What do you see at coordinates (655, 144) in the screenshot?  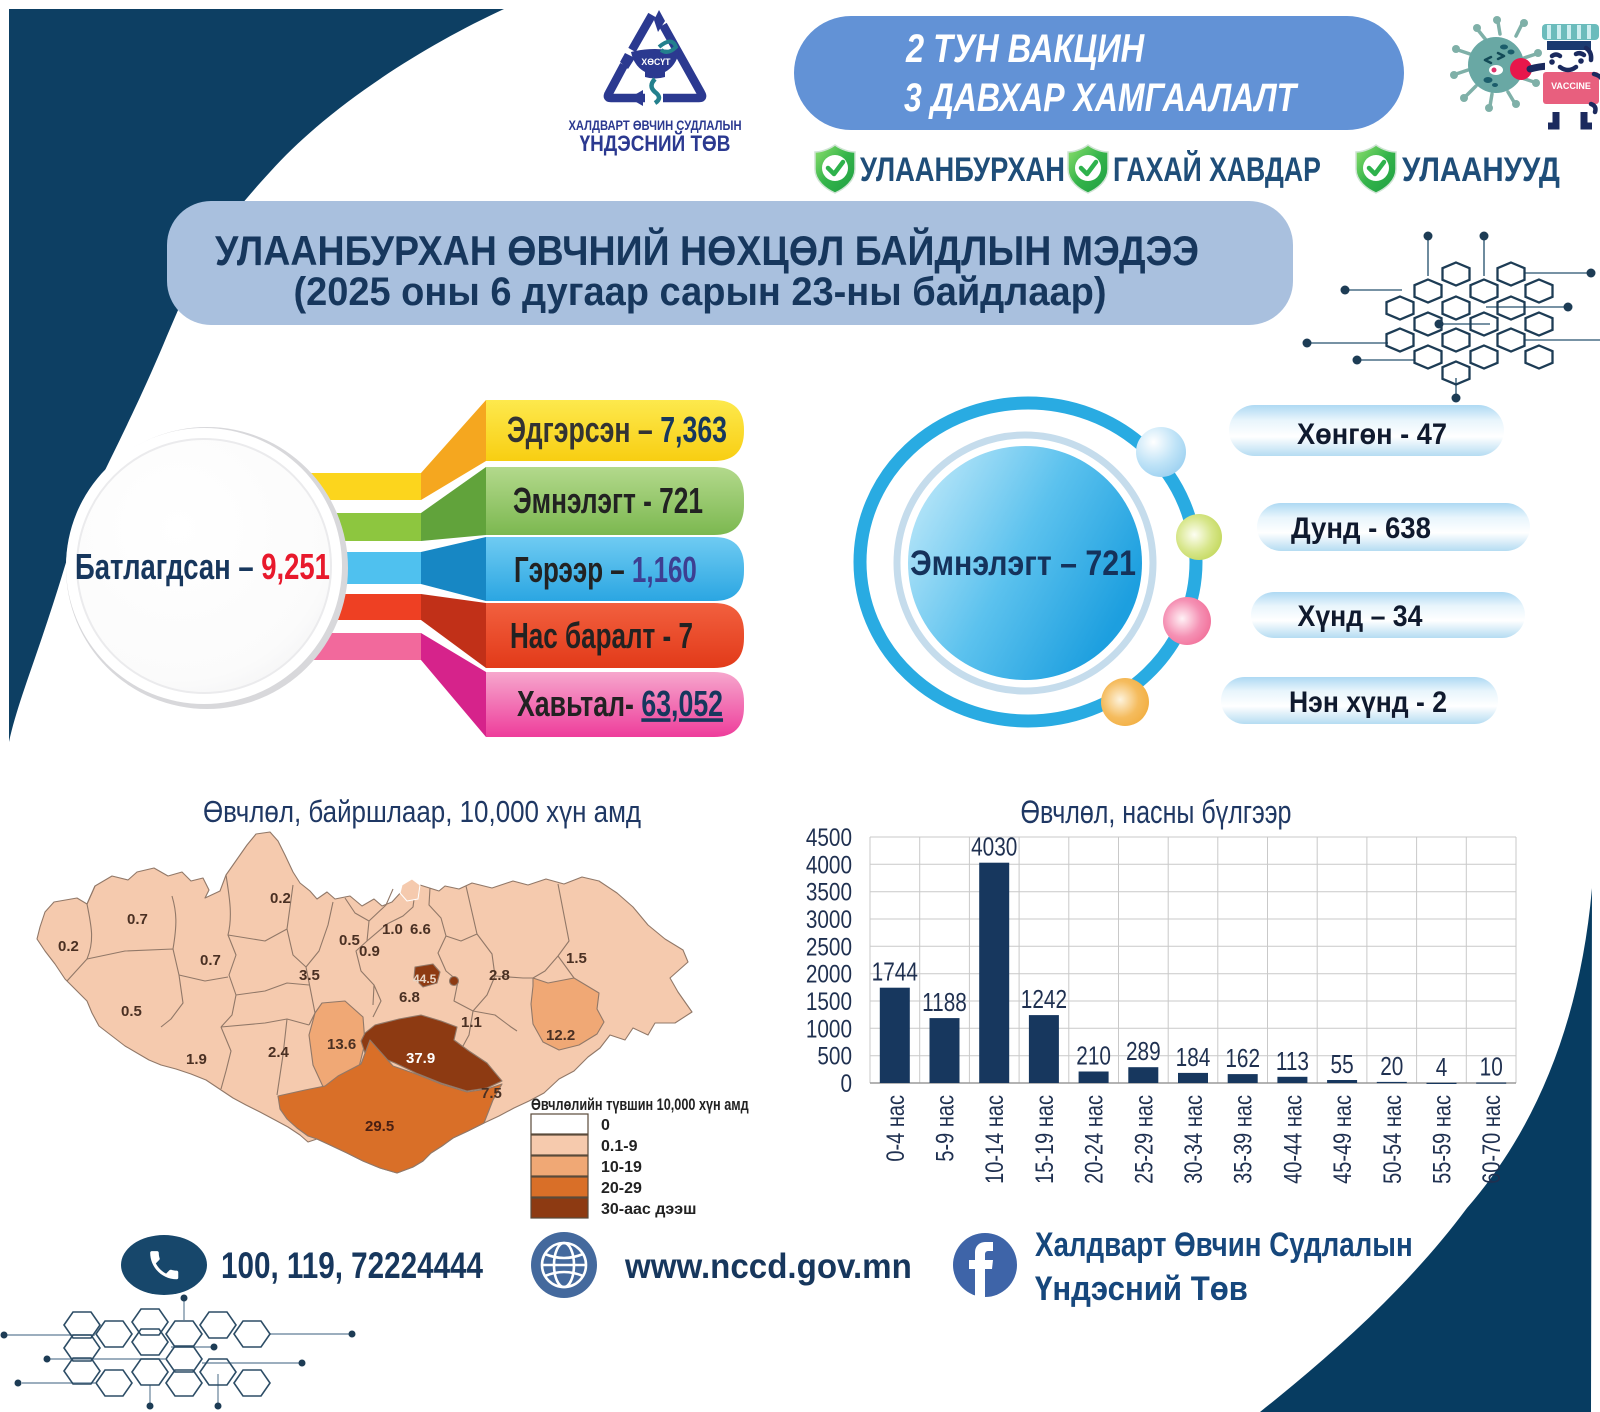 I see `svg-text: ҮНДЭСНИЙ ТӨВ` at bounding box center [655, 144].